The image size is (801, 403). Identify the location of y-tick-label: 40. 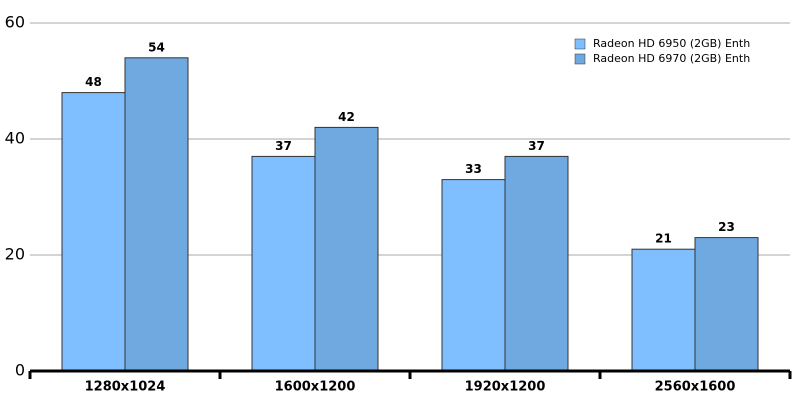
(15, 138).